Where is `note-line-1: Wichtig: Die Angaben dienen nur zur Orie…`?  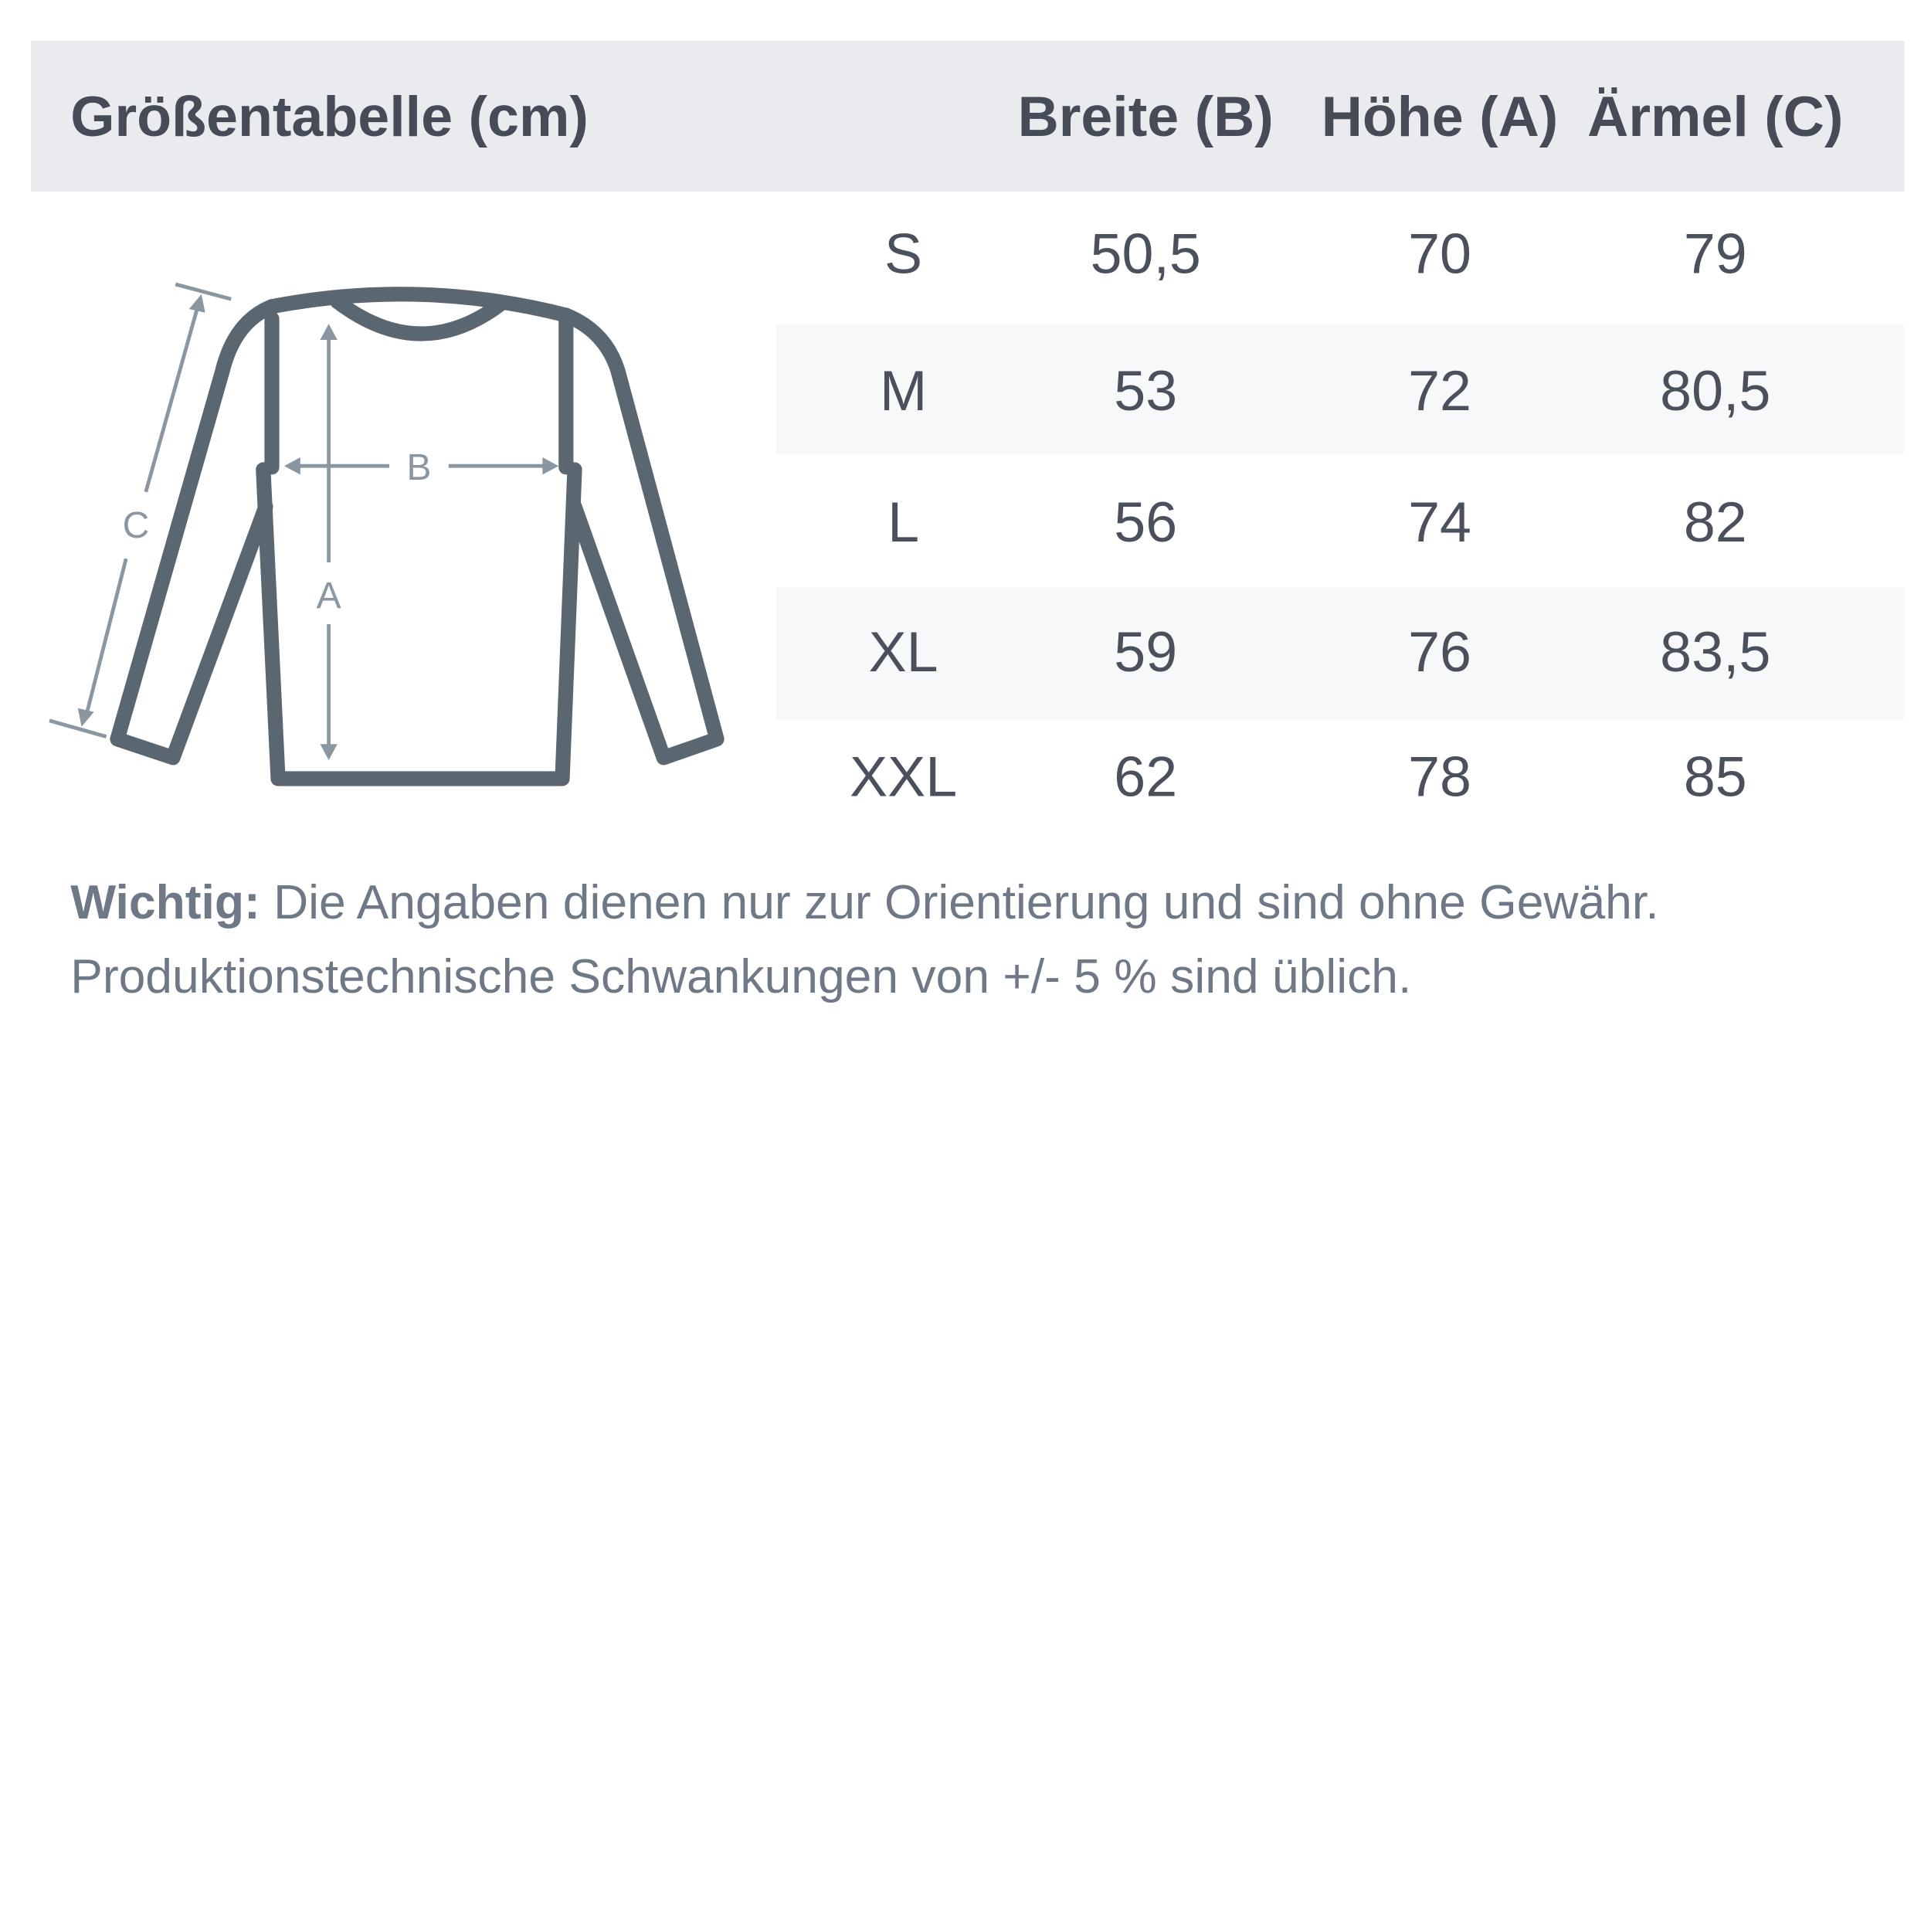
note-line-1: Wichtig: Die Angaben dienen nur zur Orie… is located at coordinates (864, 903).